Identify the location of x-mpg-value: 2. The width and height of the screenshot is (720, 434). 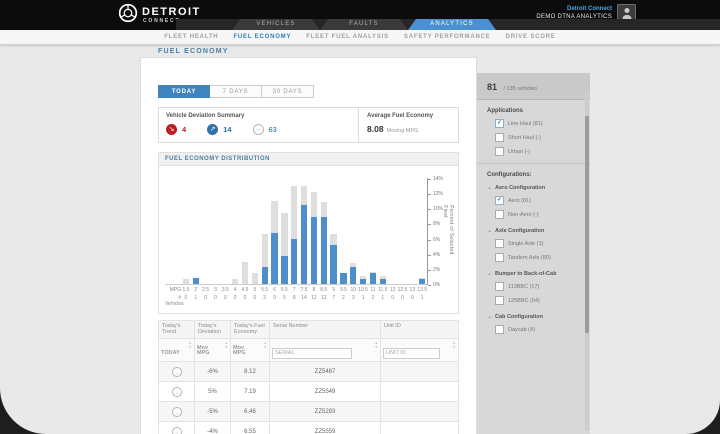
(196, 290).